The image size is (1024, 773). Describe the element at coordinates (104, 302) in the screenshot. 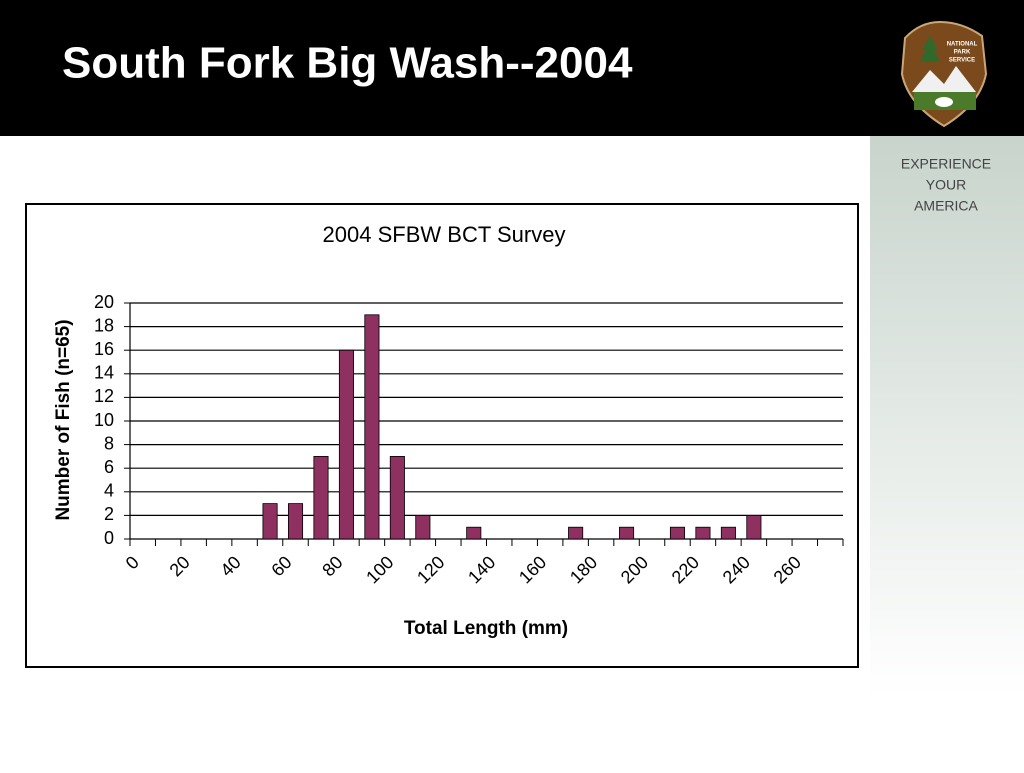

I see `y-tick-label: 20` at that location.